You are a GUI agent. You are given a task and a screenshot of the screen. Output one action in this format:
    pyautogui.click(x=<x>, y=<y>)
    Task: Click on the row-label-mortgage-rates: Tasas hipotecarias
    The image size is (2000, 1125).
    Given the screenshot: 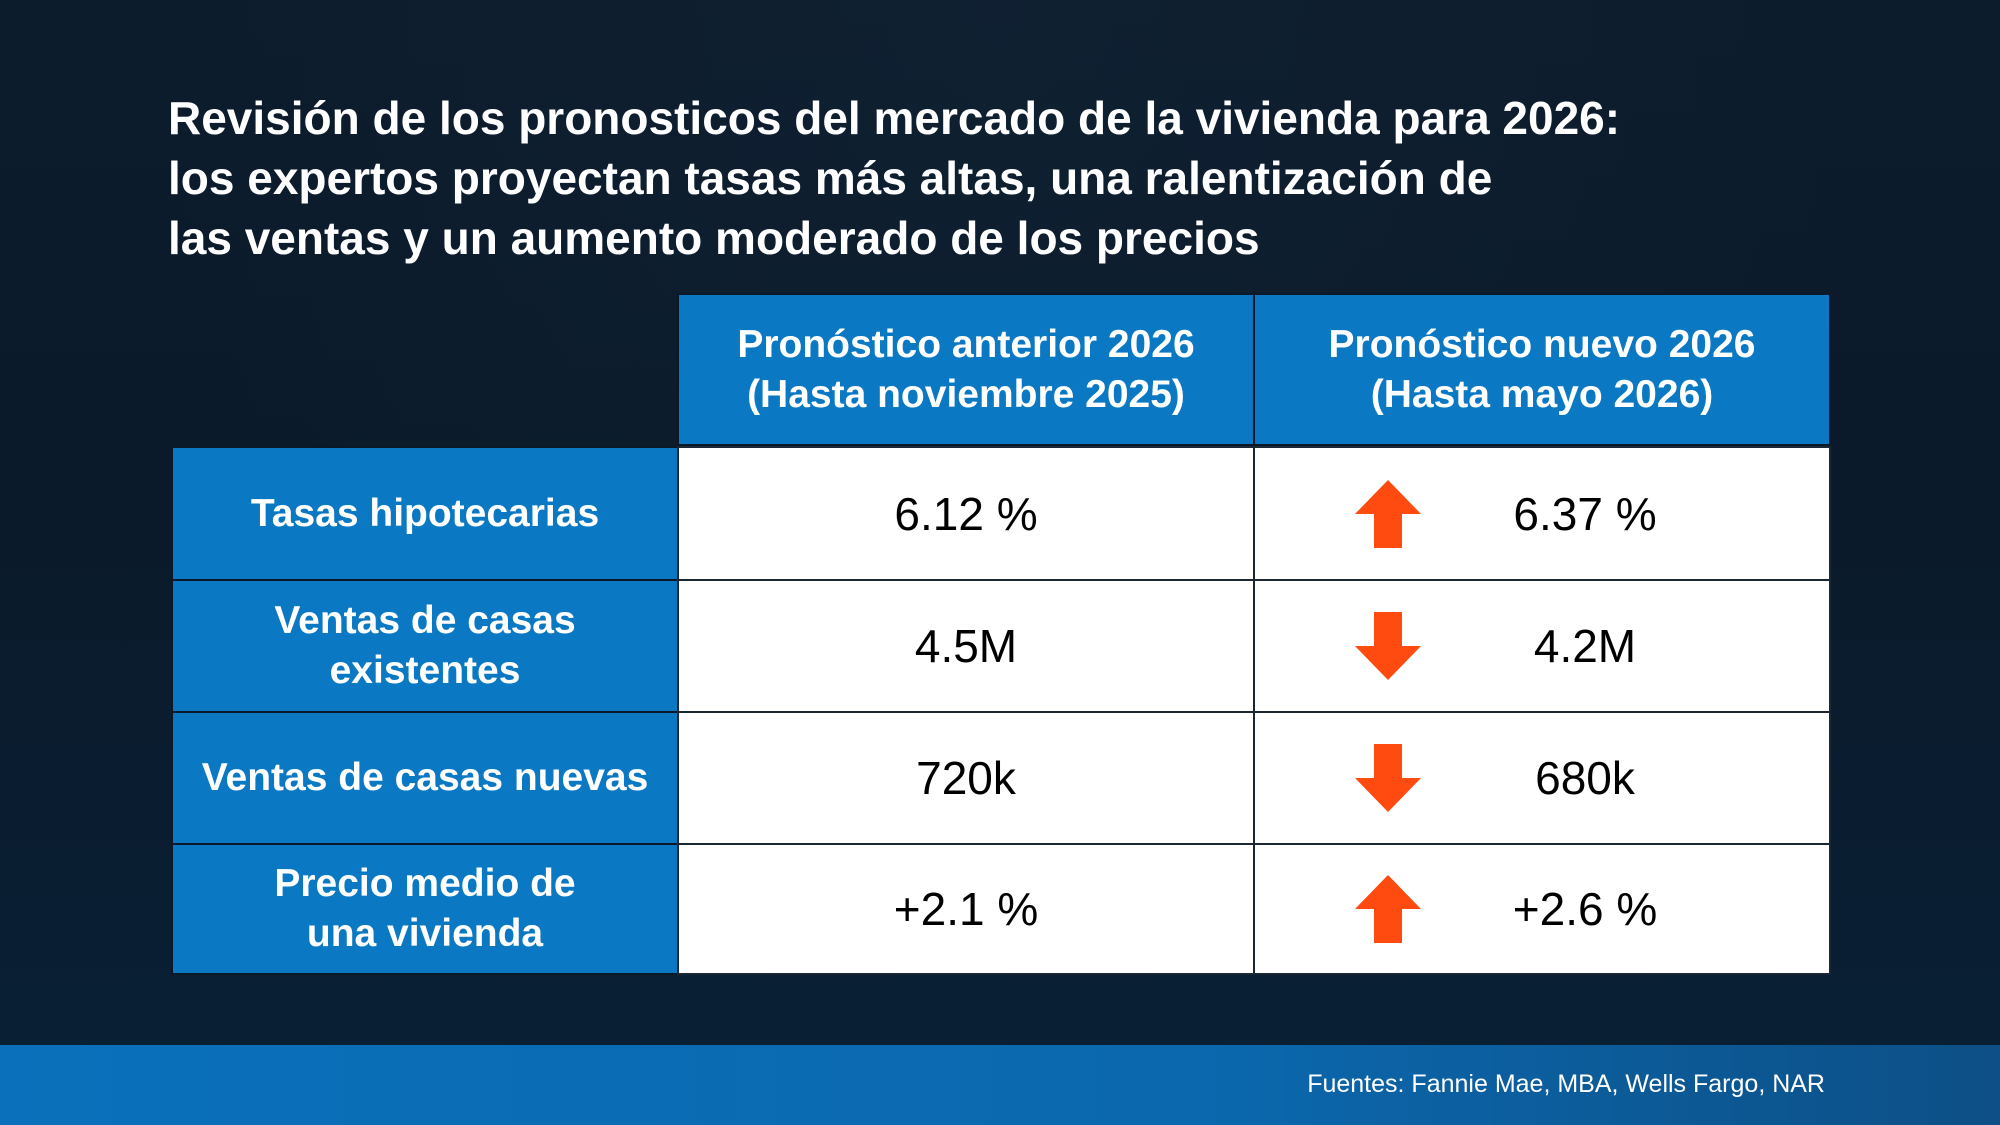 What is the action you would take?
    pyautogui.click(x=425, y=513)
    